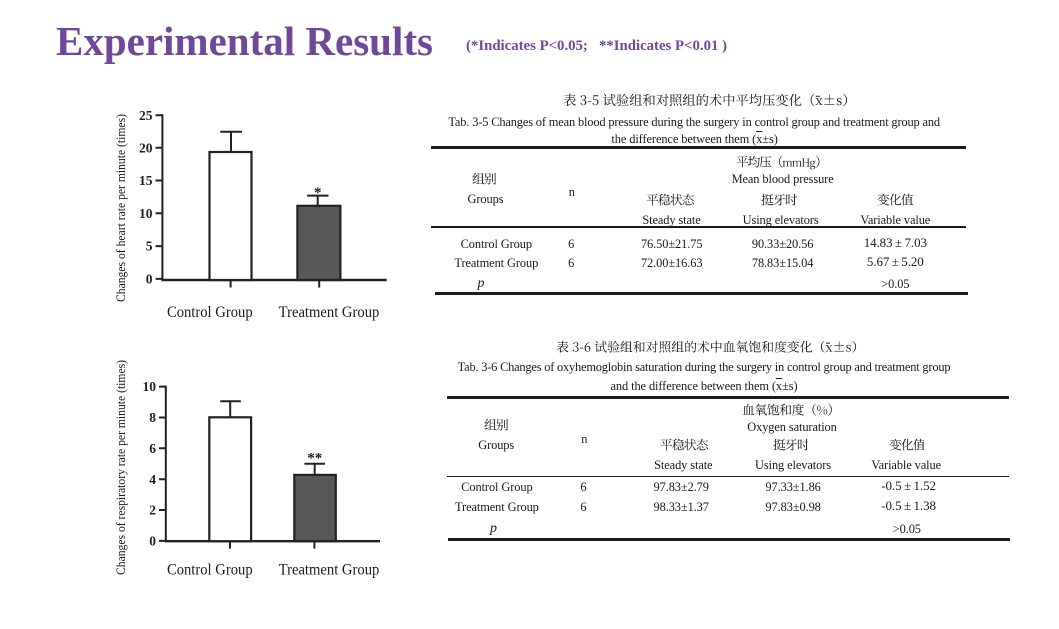 The width and height of the screenshot is (1059, 629). Describe the element at coordinates (146, 147) in the screenshot. I see `svg-text: 20` at that location.